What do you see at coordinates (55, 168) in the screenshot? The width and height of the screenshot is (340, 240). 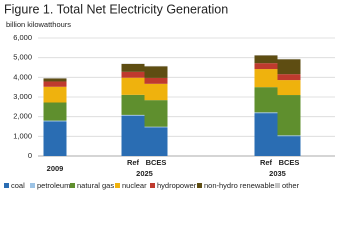 I see `group-label: 2009` at bounding box center [55, 168].